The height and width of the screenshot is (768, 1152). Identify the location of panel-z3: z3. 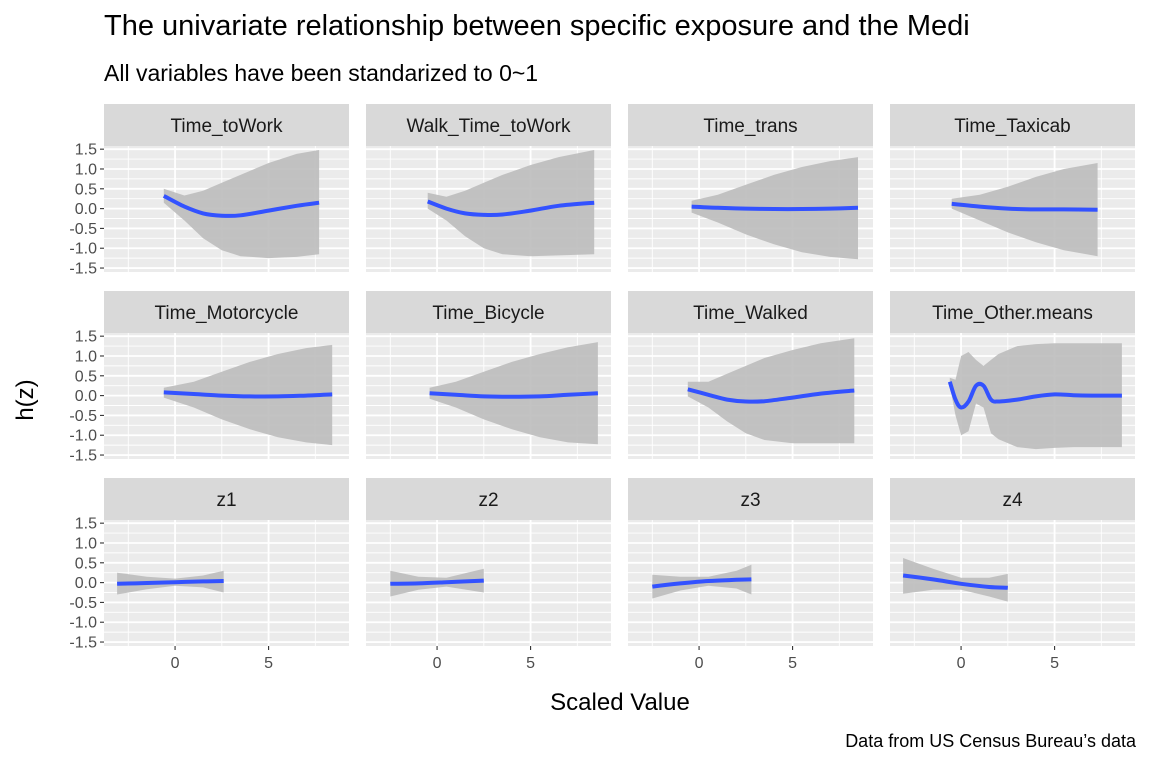
(750, 562).